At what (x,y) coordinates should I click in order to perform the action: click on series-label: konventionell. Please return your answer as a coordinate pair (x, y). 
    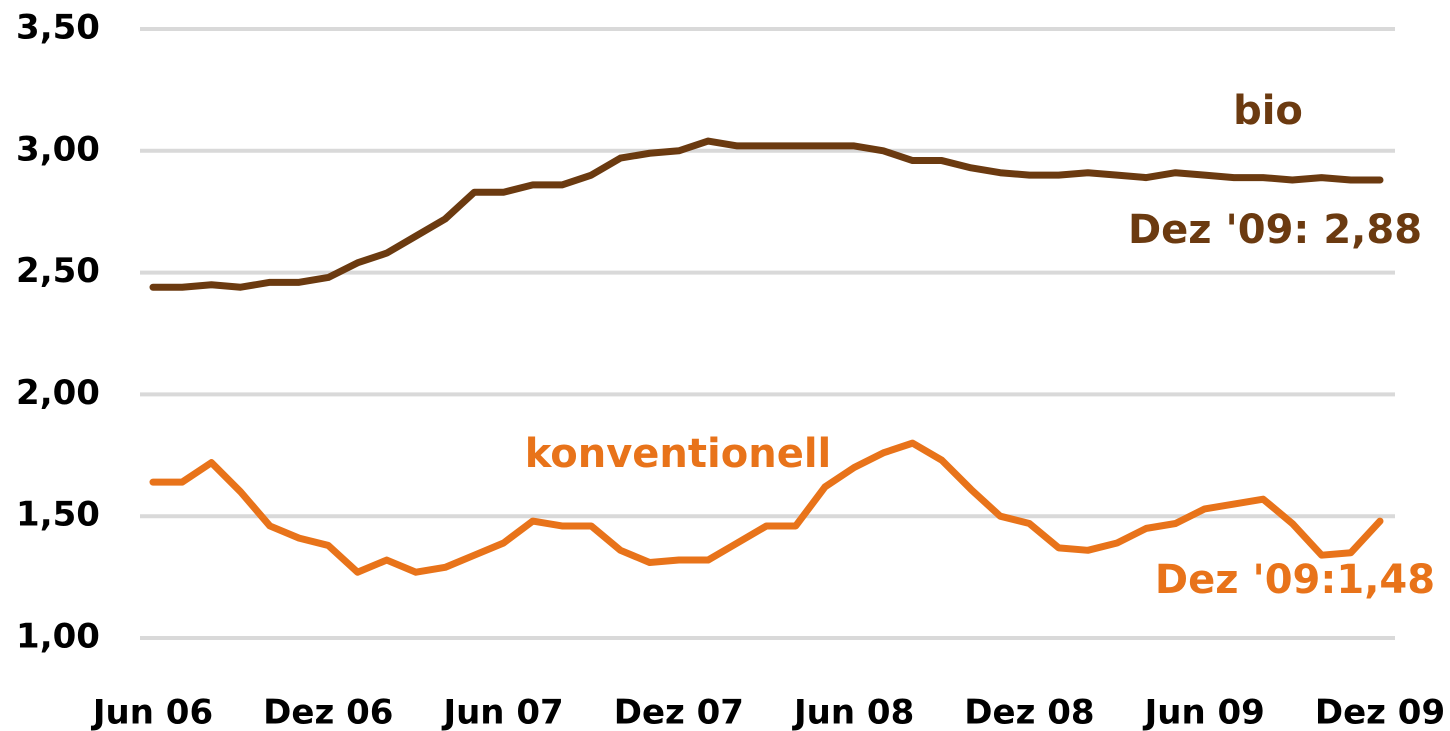
    Looking at the image, I should click on (678, 454).